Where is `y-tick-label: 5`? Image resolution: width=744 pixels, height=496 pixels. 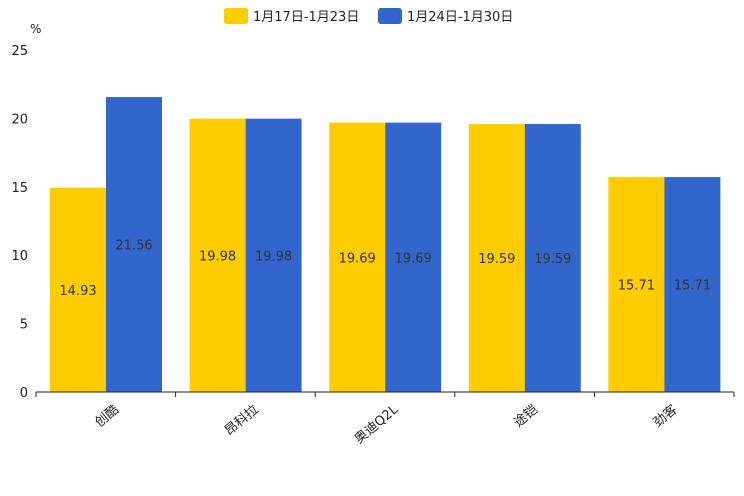 y-tick-label: 5 is located at coordinates (24, 325).